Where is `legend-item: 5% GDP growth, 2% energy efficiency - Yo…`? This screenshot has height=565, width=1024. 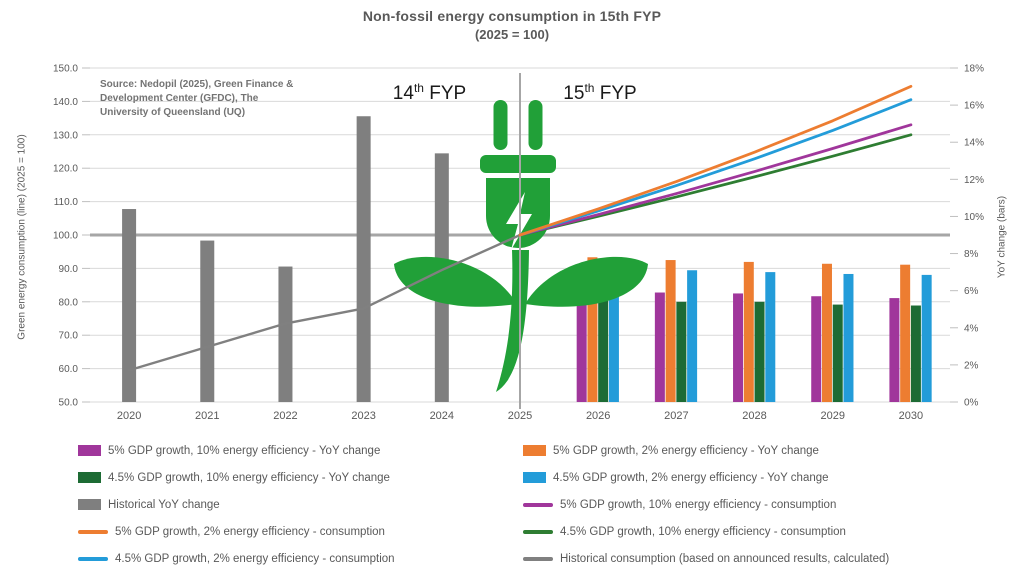
legend-item: 5% GDP growth, 2% energy efficiency - Yo… is located at coordinates (706, 450).